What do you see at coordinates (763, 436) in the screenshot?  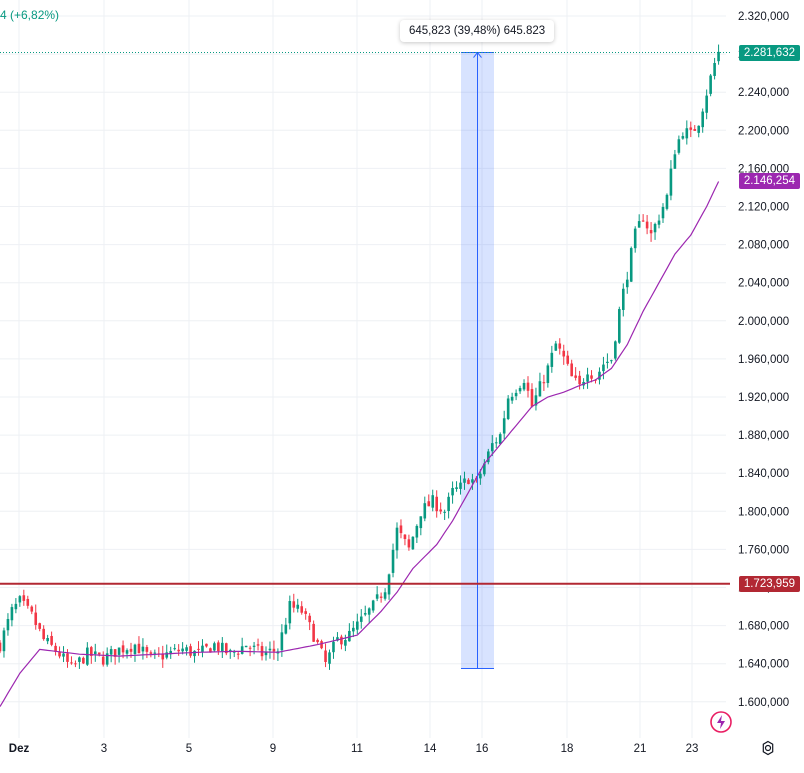 I see `y-tick-label: 1.880,000` at bounding box center [763, 436].